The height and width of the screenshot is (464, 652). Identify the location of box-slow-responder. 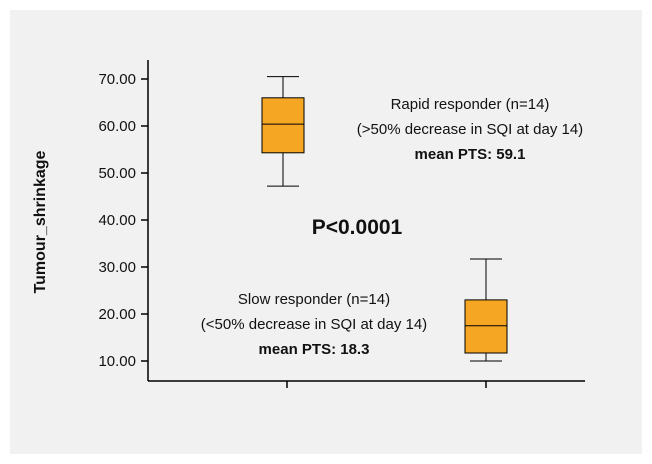
(486, 310).